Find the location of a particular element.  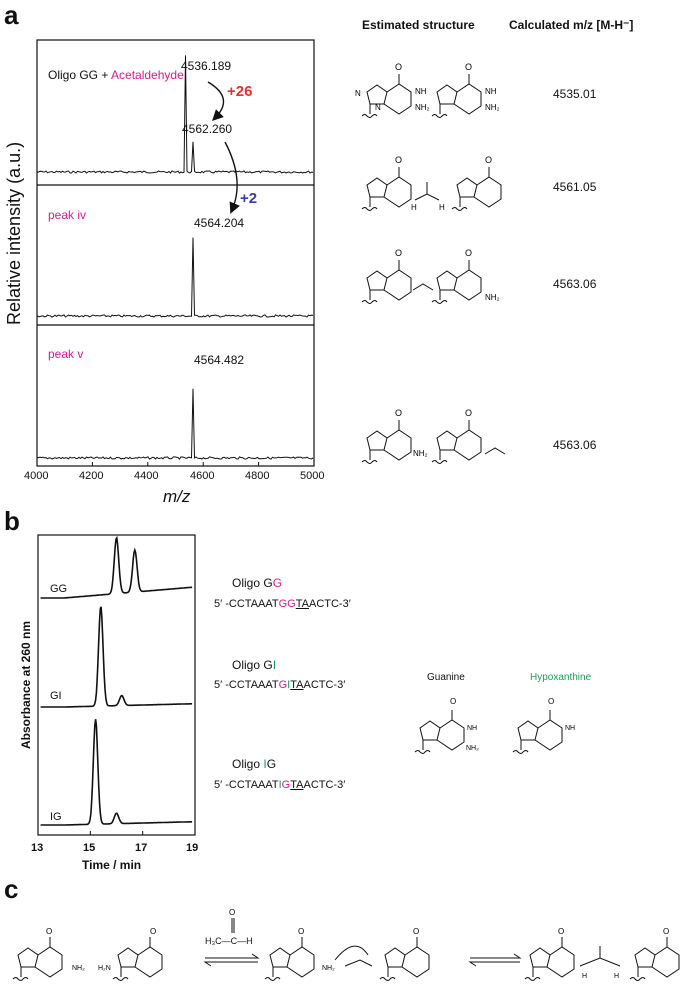

hplc-trace-label-ig: IG is located at coordinates (56, 817).